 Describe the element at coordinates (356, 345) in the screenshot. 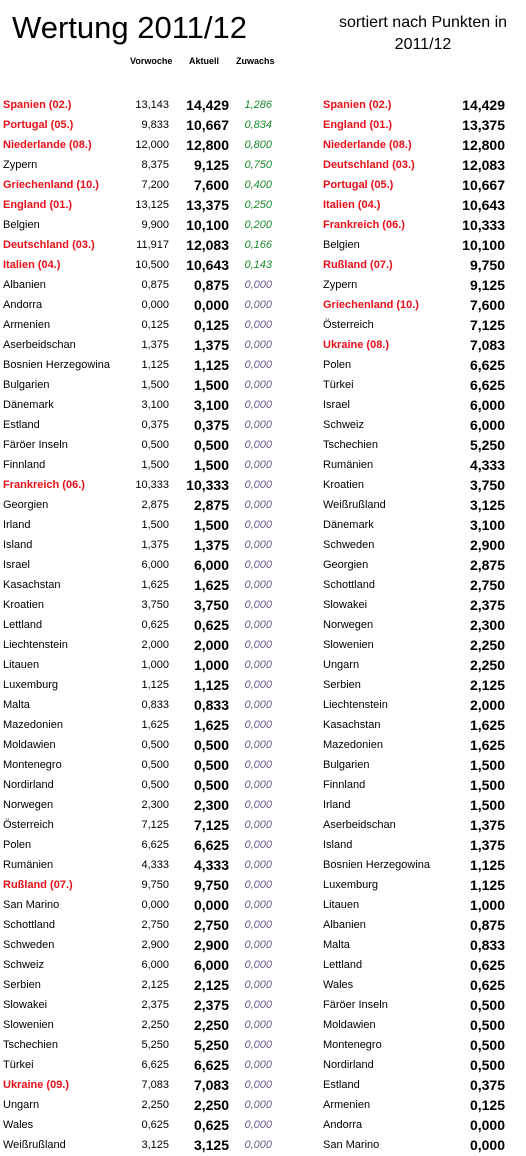

I see `country-name: Ukraine (08.)` at that location.